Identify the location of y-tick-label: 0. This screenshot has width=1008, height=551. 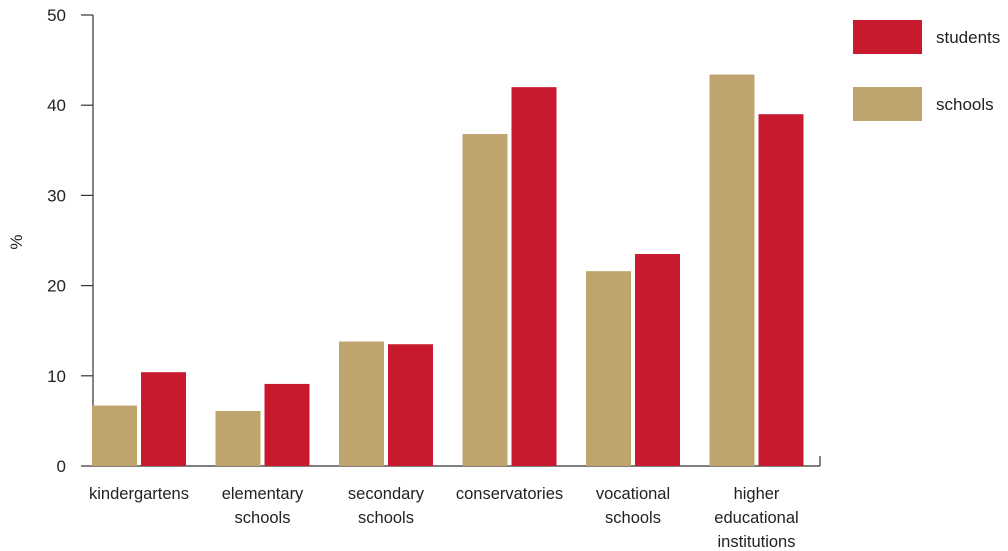
(61, 466).